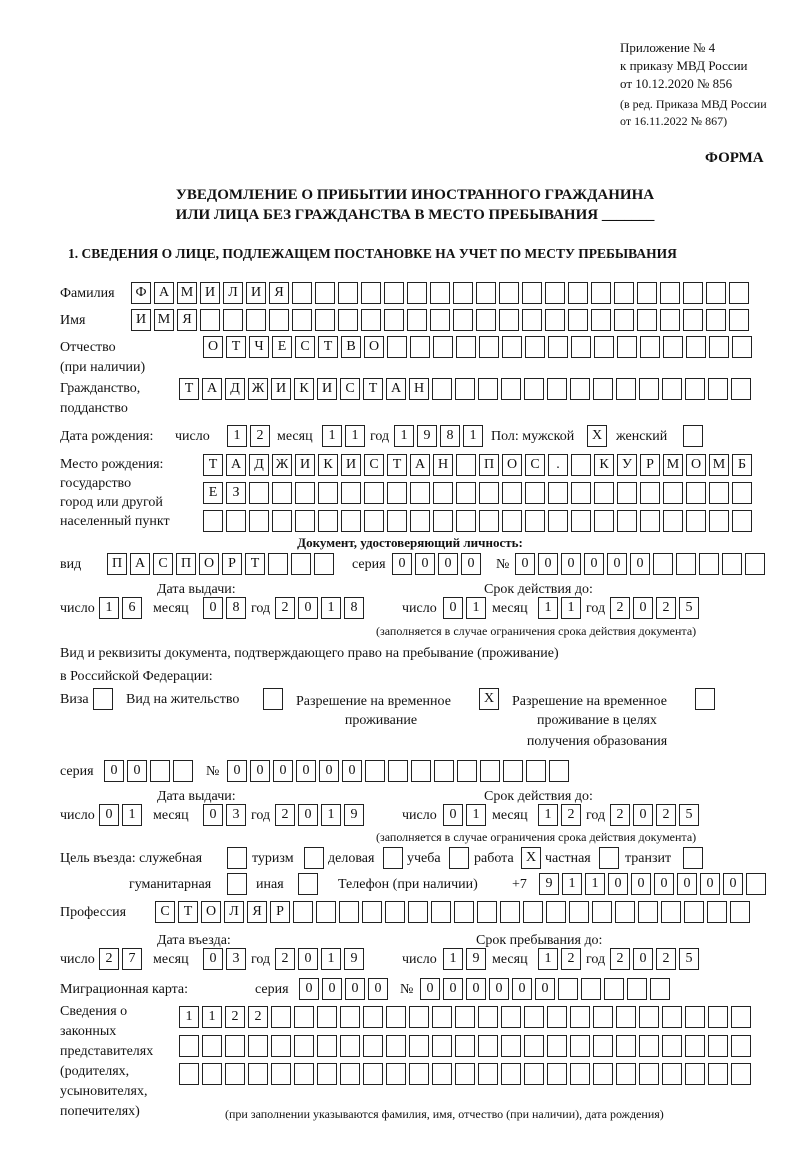 Image resolution: width=800 pixels, height=1163 pixels. I want to click on char-cell: Л, so click(234, 912).